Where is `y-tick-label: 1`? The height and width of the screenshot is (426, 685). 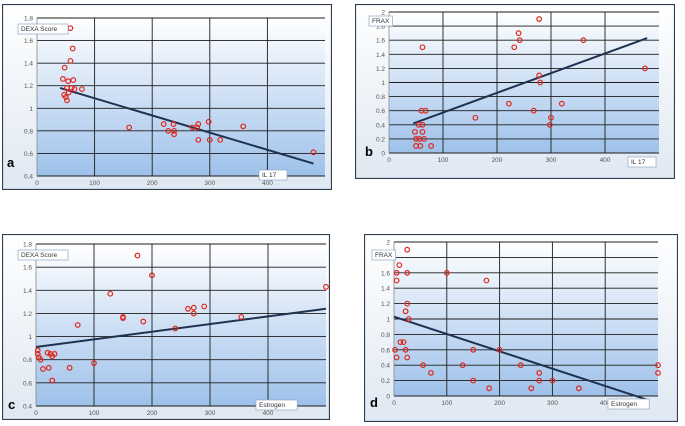
y-tick-label: 1 is located at coordinates (383, 83).